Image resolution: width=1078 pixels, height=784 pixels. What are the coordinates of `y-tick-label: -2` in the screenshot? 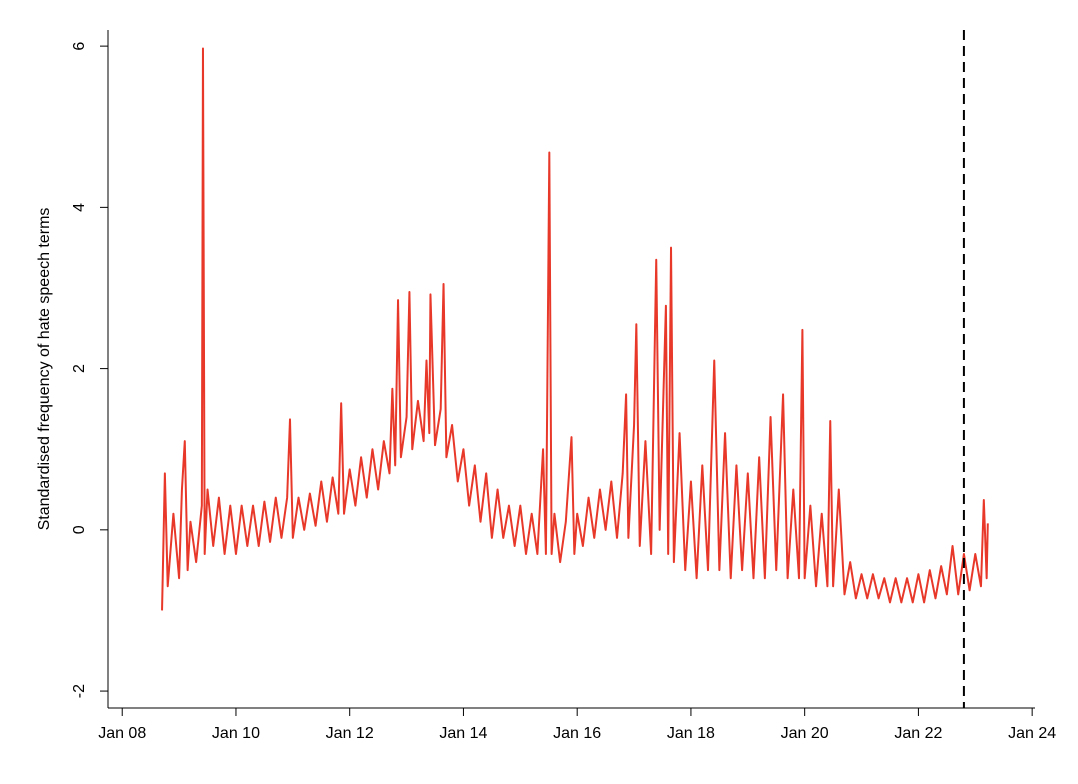 It's located at (79, 691).